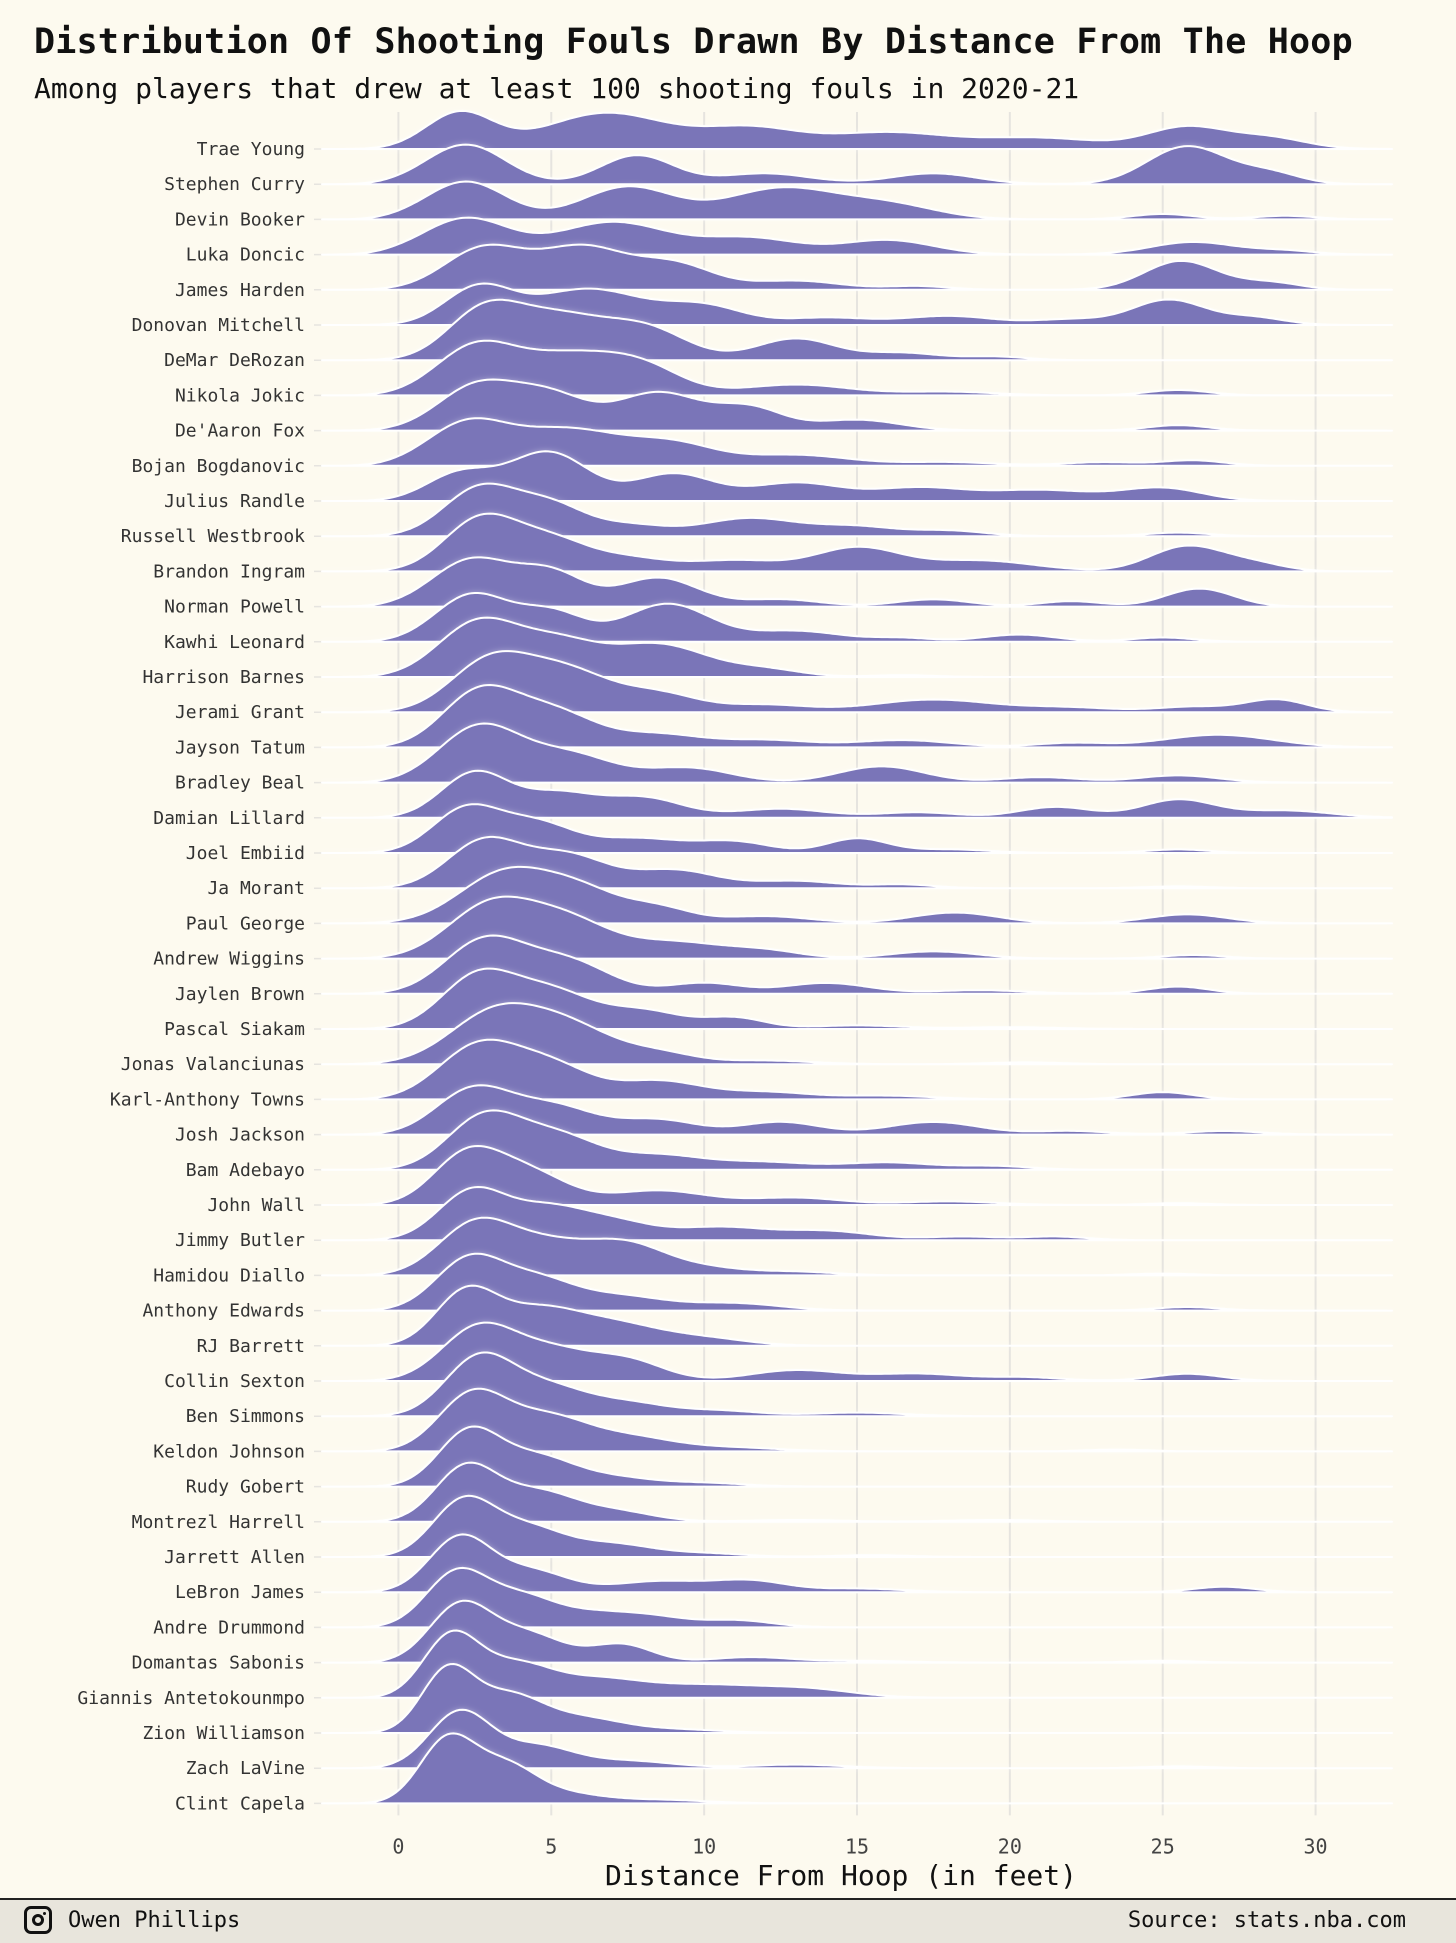  Describe the element at coordinates (240, 395) in the screenshot. I see `y-tick-label: Nikola Jokic` at that location.